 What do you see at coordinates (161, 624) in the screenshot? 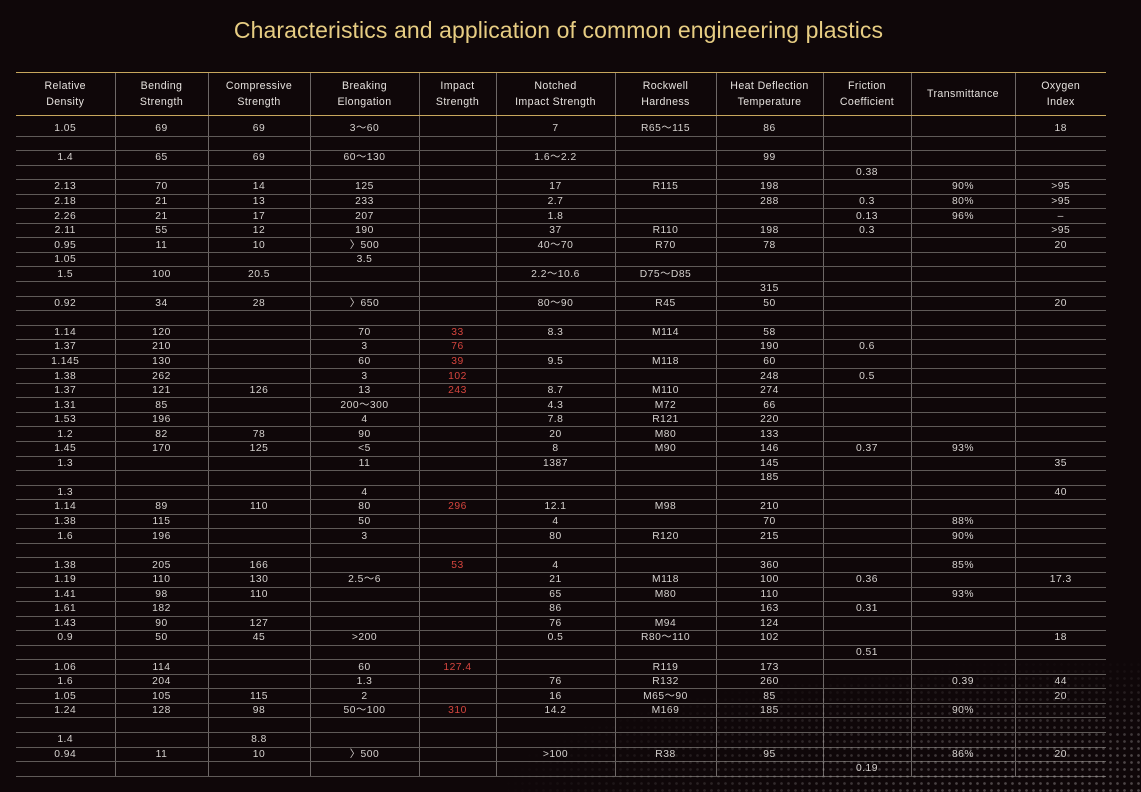
I see `cell-bending-strength: 90` at bounding box center [161, 624].